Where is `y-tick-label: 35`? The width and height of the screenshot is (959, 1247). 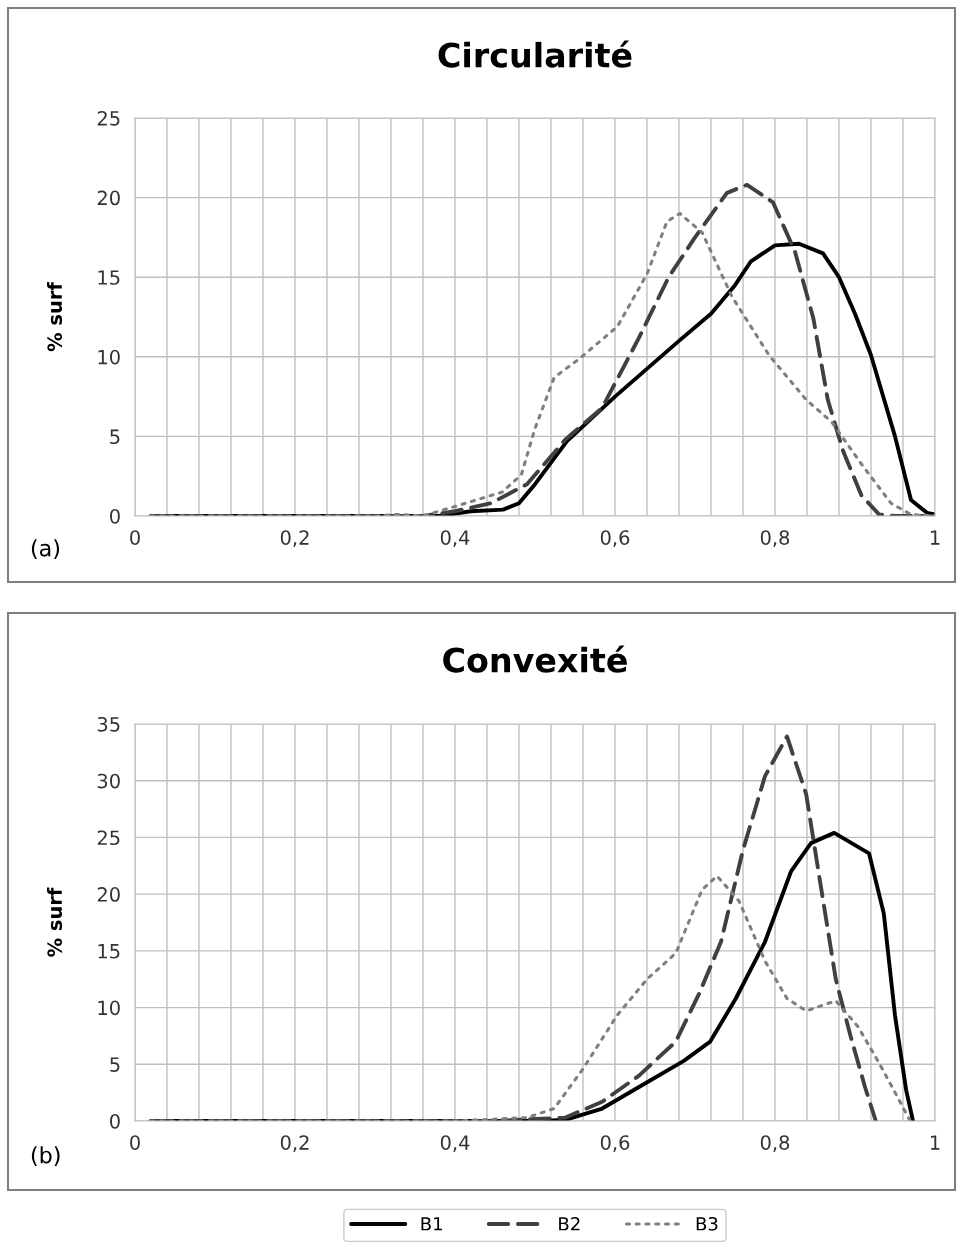 y-tick-label: 35 is located at coordinates (108, 724).